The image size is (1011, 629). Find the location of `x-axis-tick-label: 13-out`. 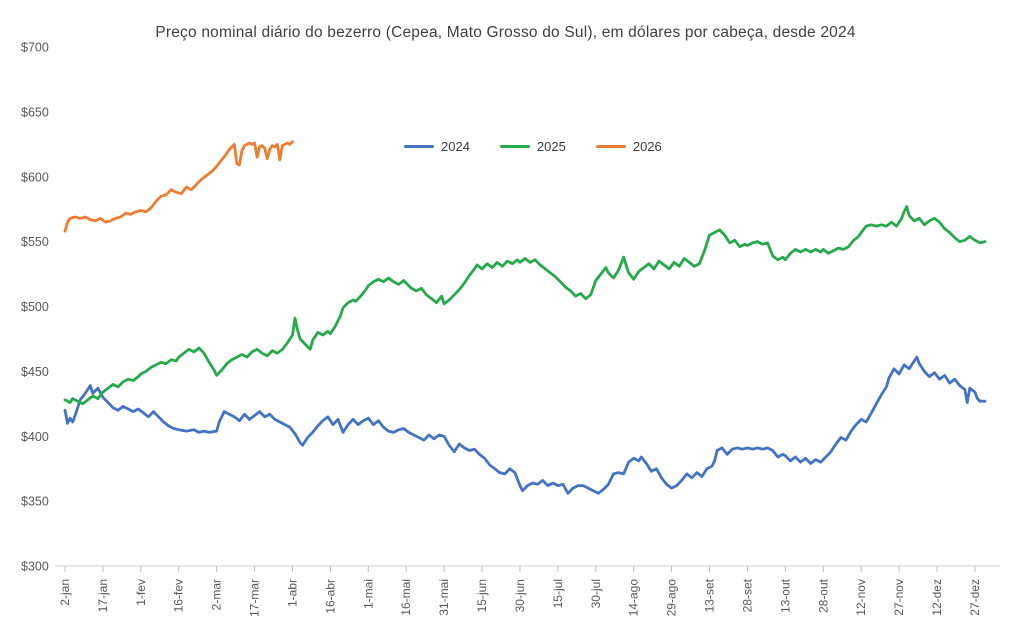

x-axis-tick-label: 13-out is located at coordinates (785, 595).